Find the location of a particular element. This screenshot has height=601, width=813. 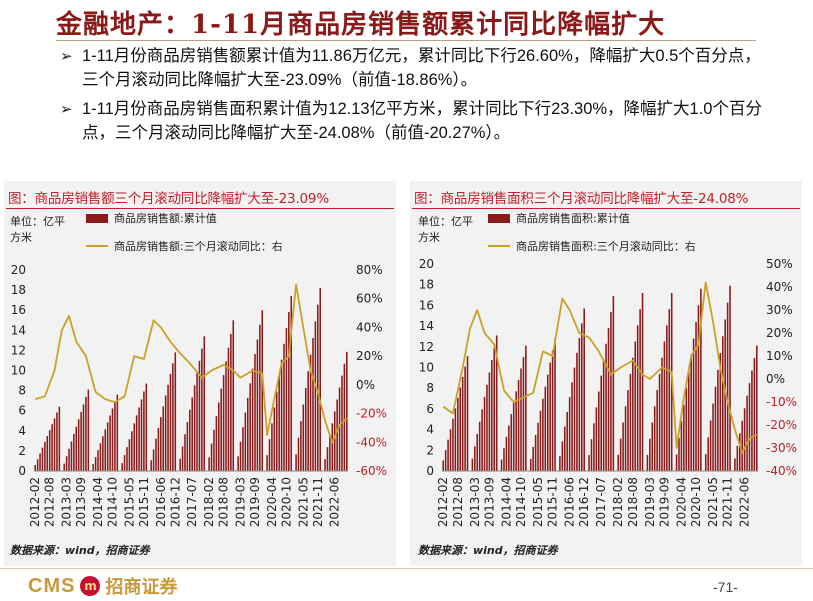

y2-tick-label: -20% is located at coordinates (781, 425).